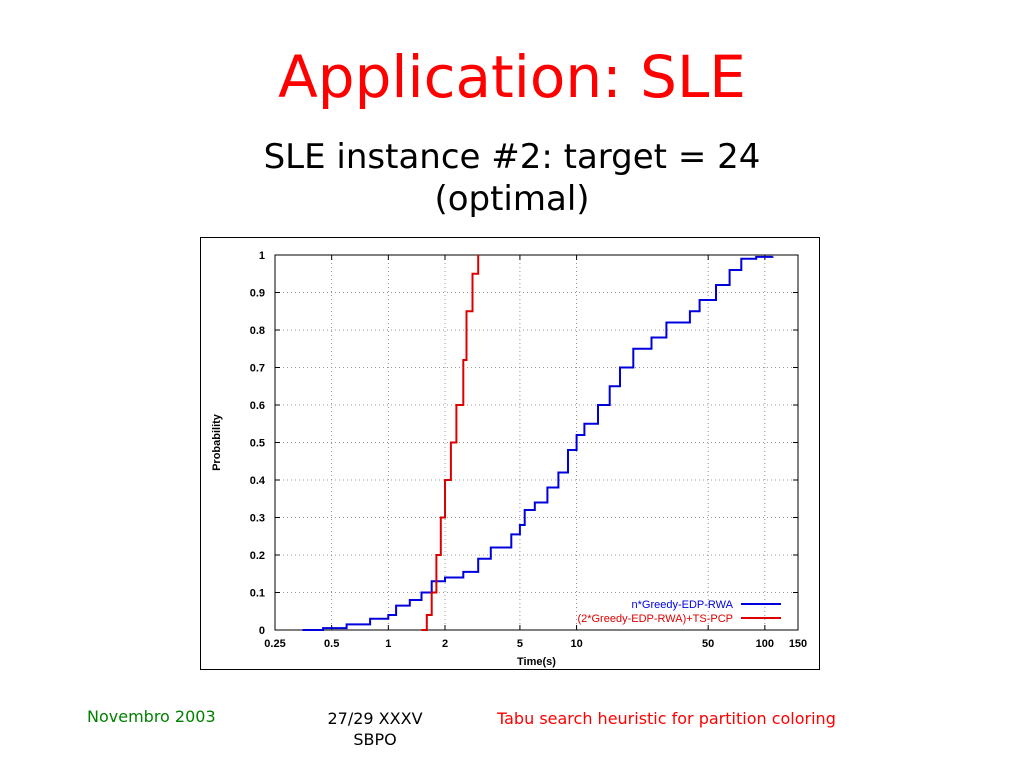  Describe the element at coordinates (331, 644) in the screenshot. I see `x-tick-label: 0.5` at that location.